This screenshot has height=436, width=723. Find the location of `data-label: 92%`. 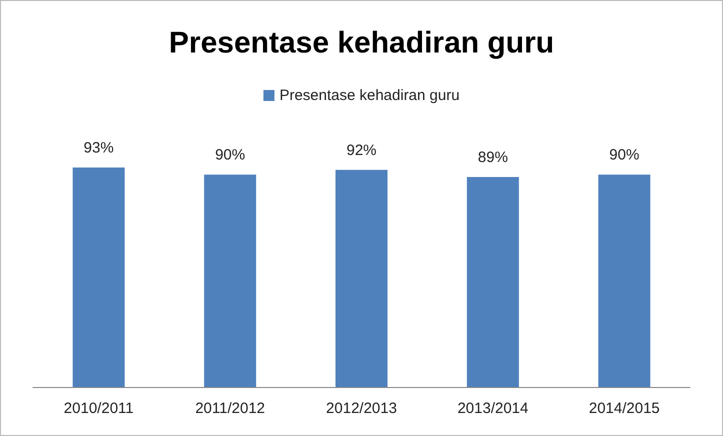

data-label: 92% is located at coordinates (361, 150).